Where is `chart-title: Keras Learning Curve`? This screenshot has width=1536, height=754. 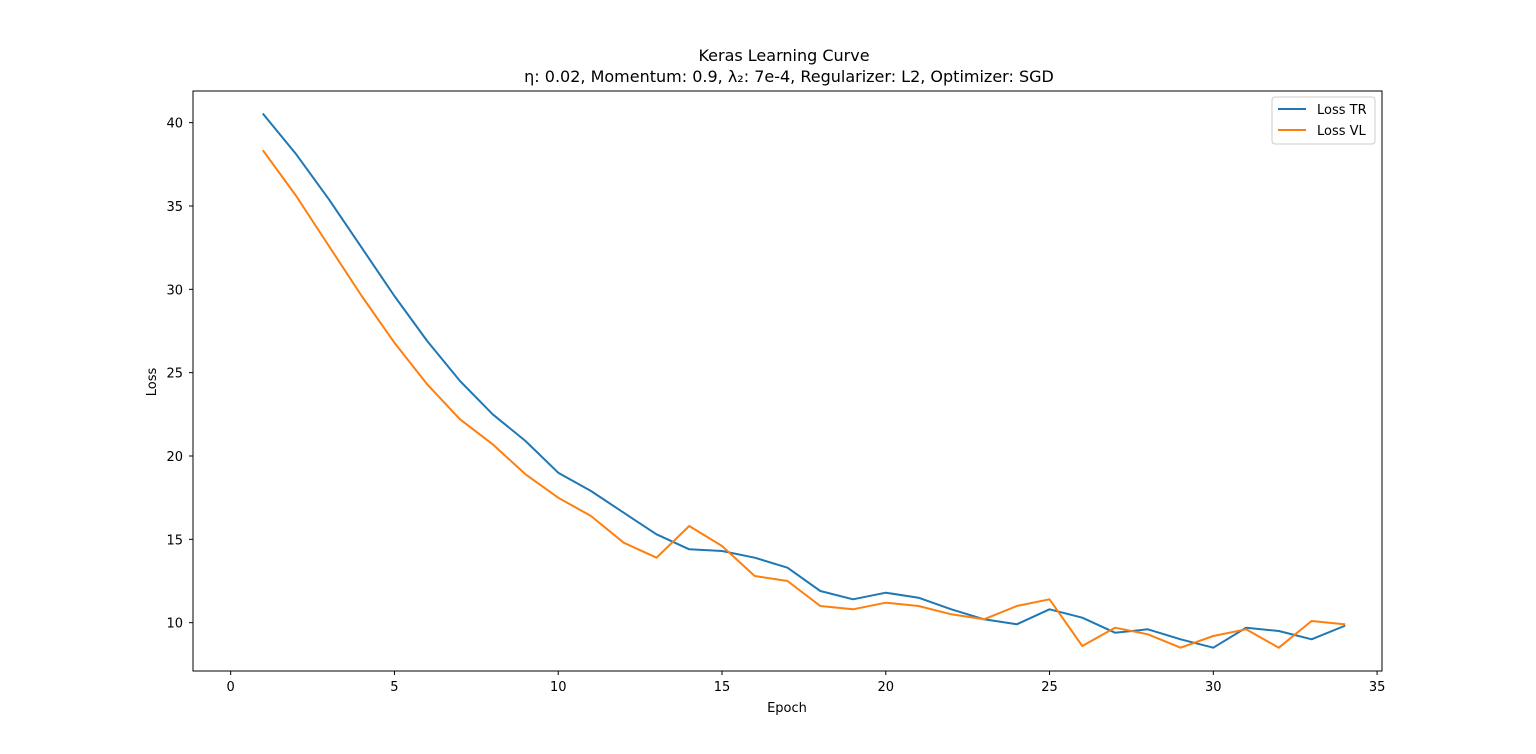 chart-title: Keras Learning Curve is located at coordinates (783, 55).